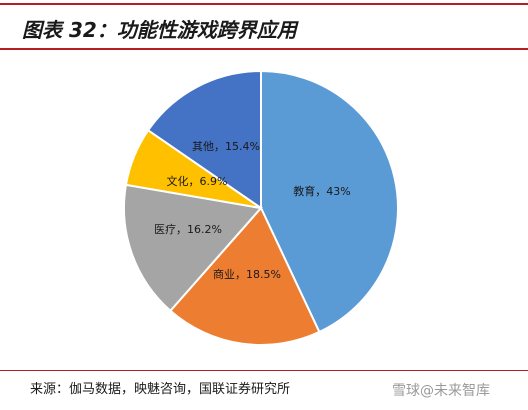 The width and height of the screenshot is (528, 410). What do you see at coordinates (226, 146) in the screenshot?
I see `slice-label-其他: 其他，15.4%` at bounding box center [226, 146].